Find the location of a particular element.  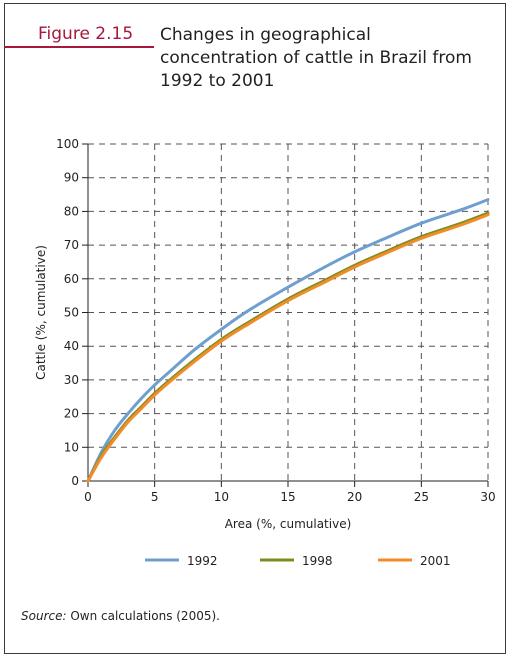

y-axis-title: Cattle (%, cumulative) is located at coordinates (41, 312).